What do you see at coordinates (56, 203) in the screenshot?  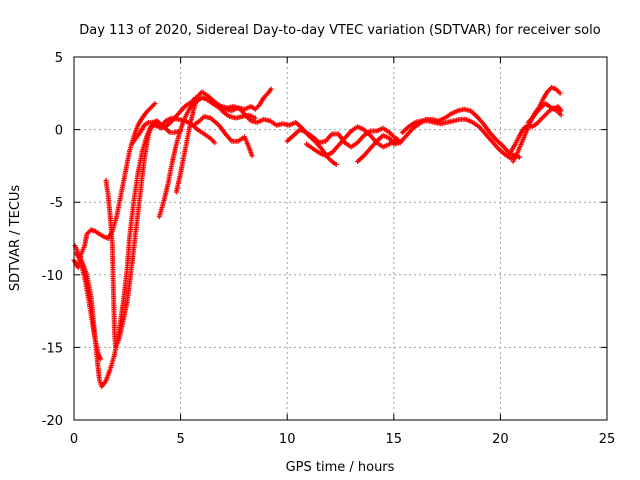 I see `y-tick-label: -5` at bounding box center [56, 203].